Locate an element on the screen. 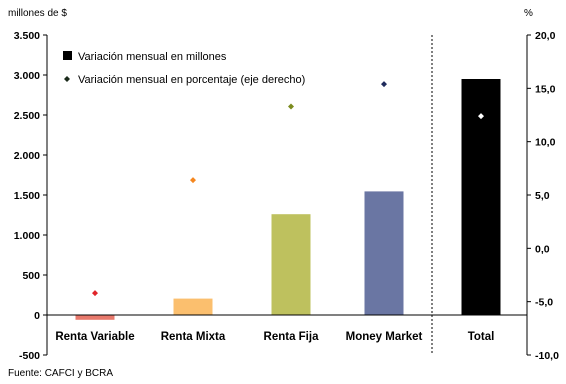  legend-point-swatch is located at coordinates (67, 79).